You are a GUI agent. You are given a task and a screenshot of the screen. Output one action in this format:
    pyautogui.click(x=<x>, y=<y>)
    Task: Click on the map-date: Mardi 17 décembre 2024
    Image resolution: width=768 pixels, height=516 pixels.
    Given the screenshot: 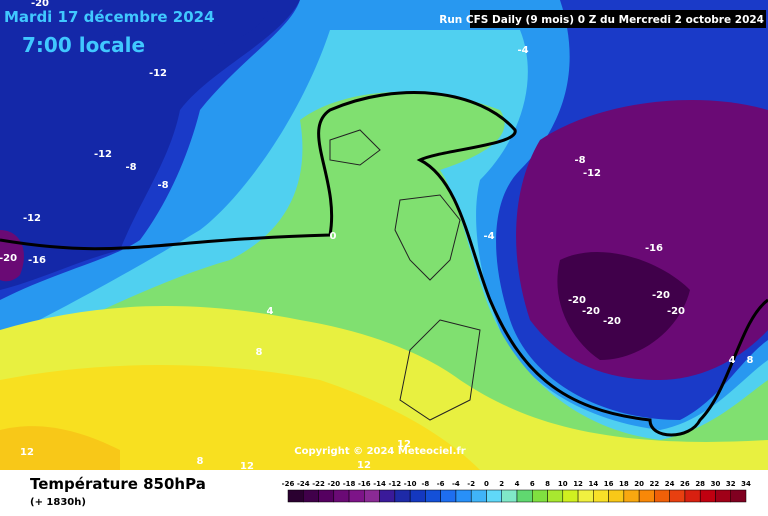 What is the action you would take?
    pyautogui.click(x=109, y=17)
    